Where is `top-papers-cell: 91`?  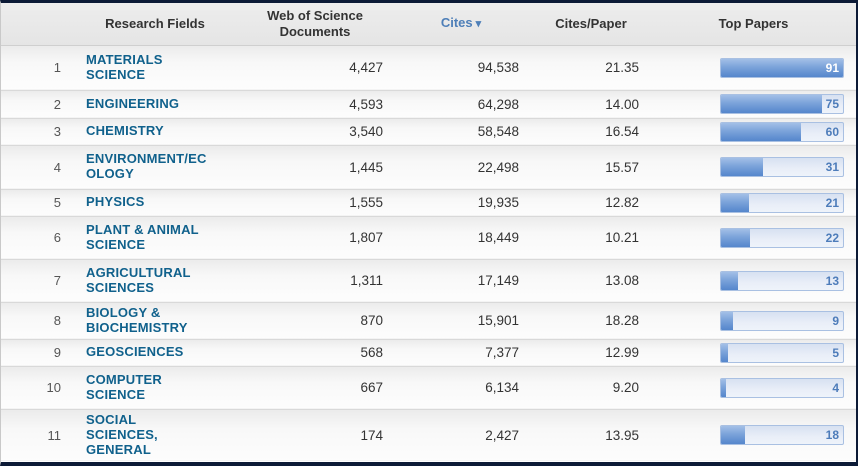
top-papers-cell: 91 is located at coordinates (753, 67).